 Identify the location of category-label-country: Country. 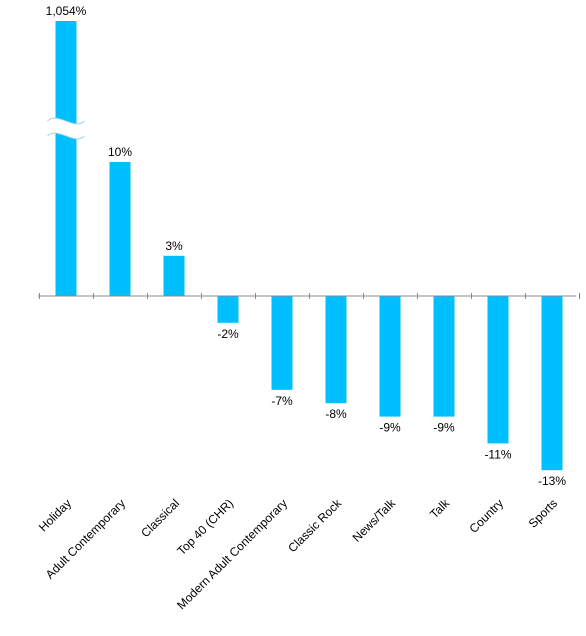
(487, 516).